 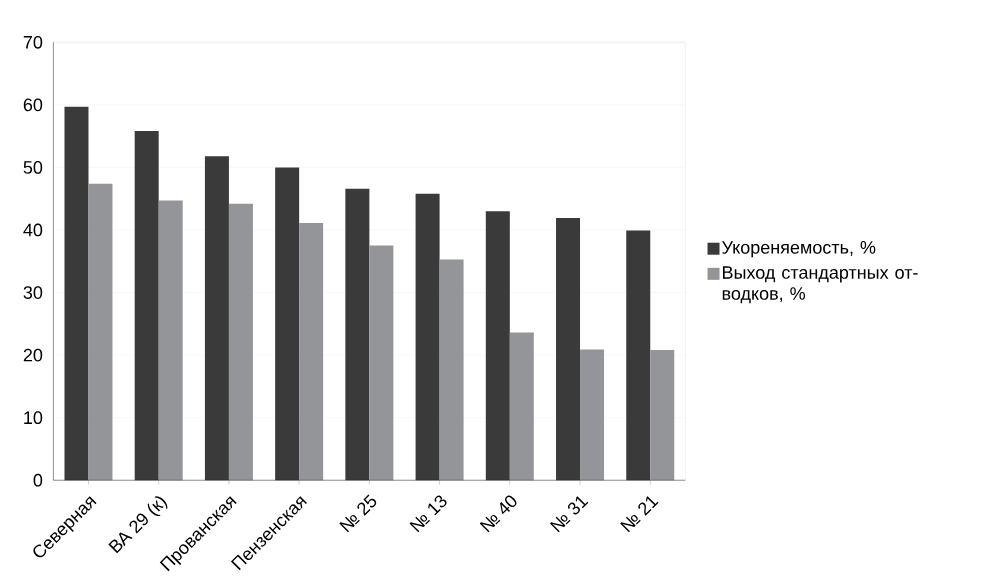 I want to click on legend-label: Укореняемость, %, so click(x=799, y=249).